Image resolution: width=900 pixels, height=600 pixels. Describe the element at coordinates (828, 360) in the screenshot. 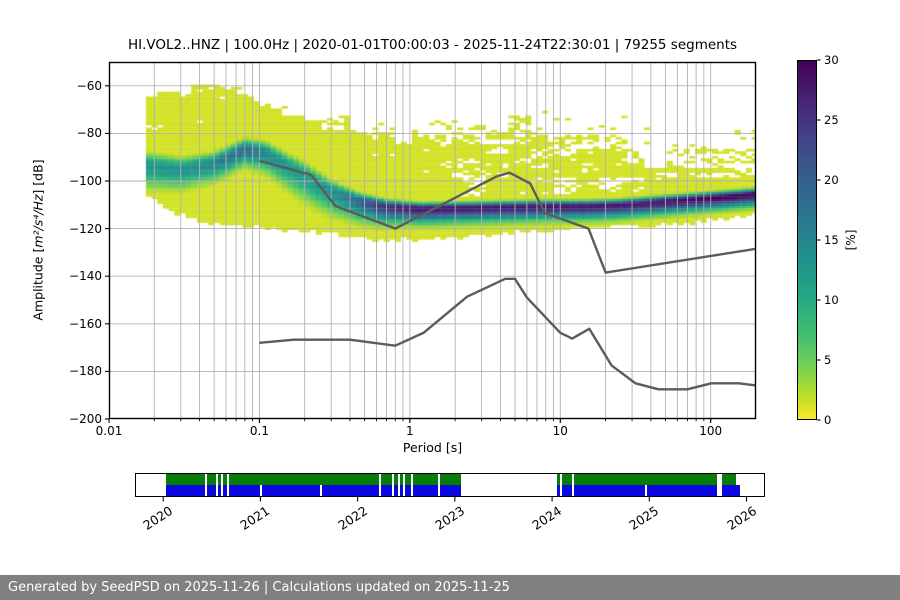

I see `colorbar-tick-label: 5` at that location.